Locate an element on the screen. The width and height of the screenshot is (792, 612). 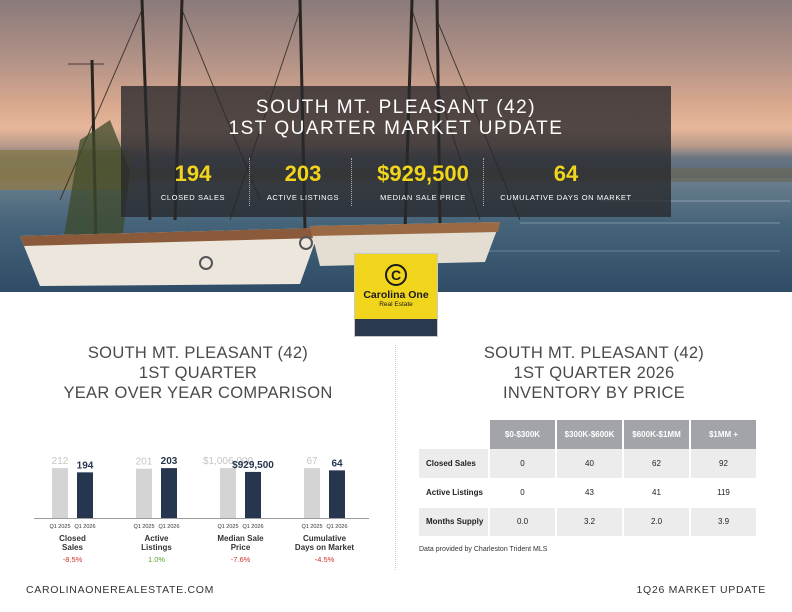
stat-days-on-market: 64 CUMULATIVE DAYS ON MARKET is located at coordinates (566, 182).